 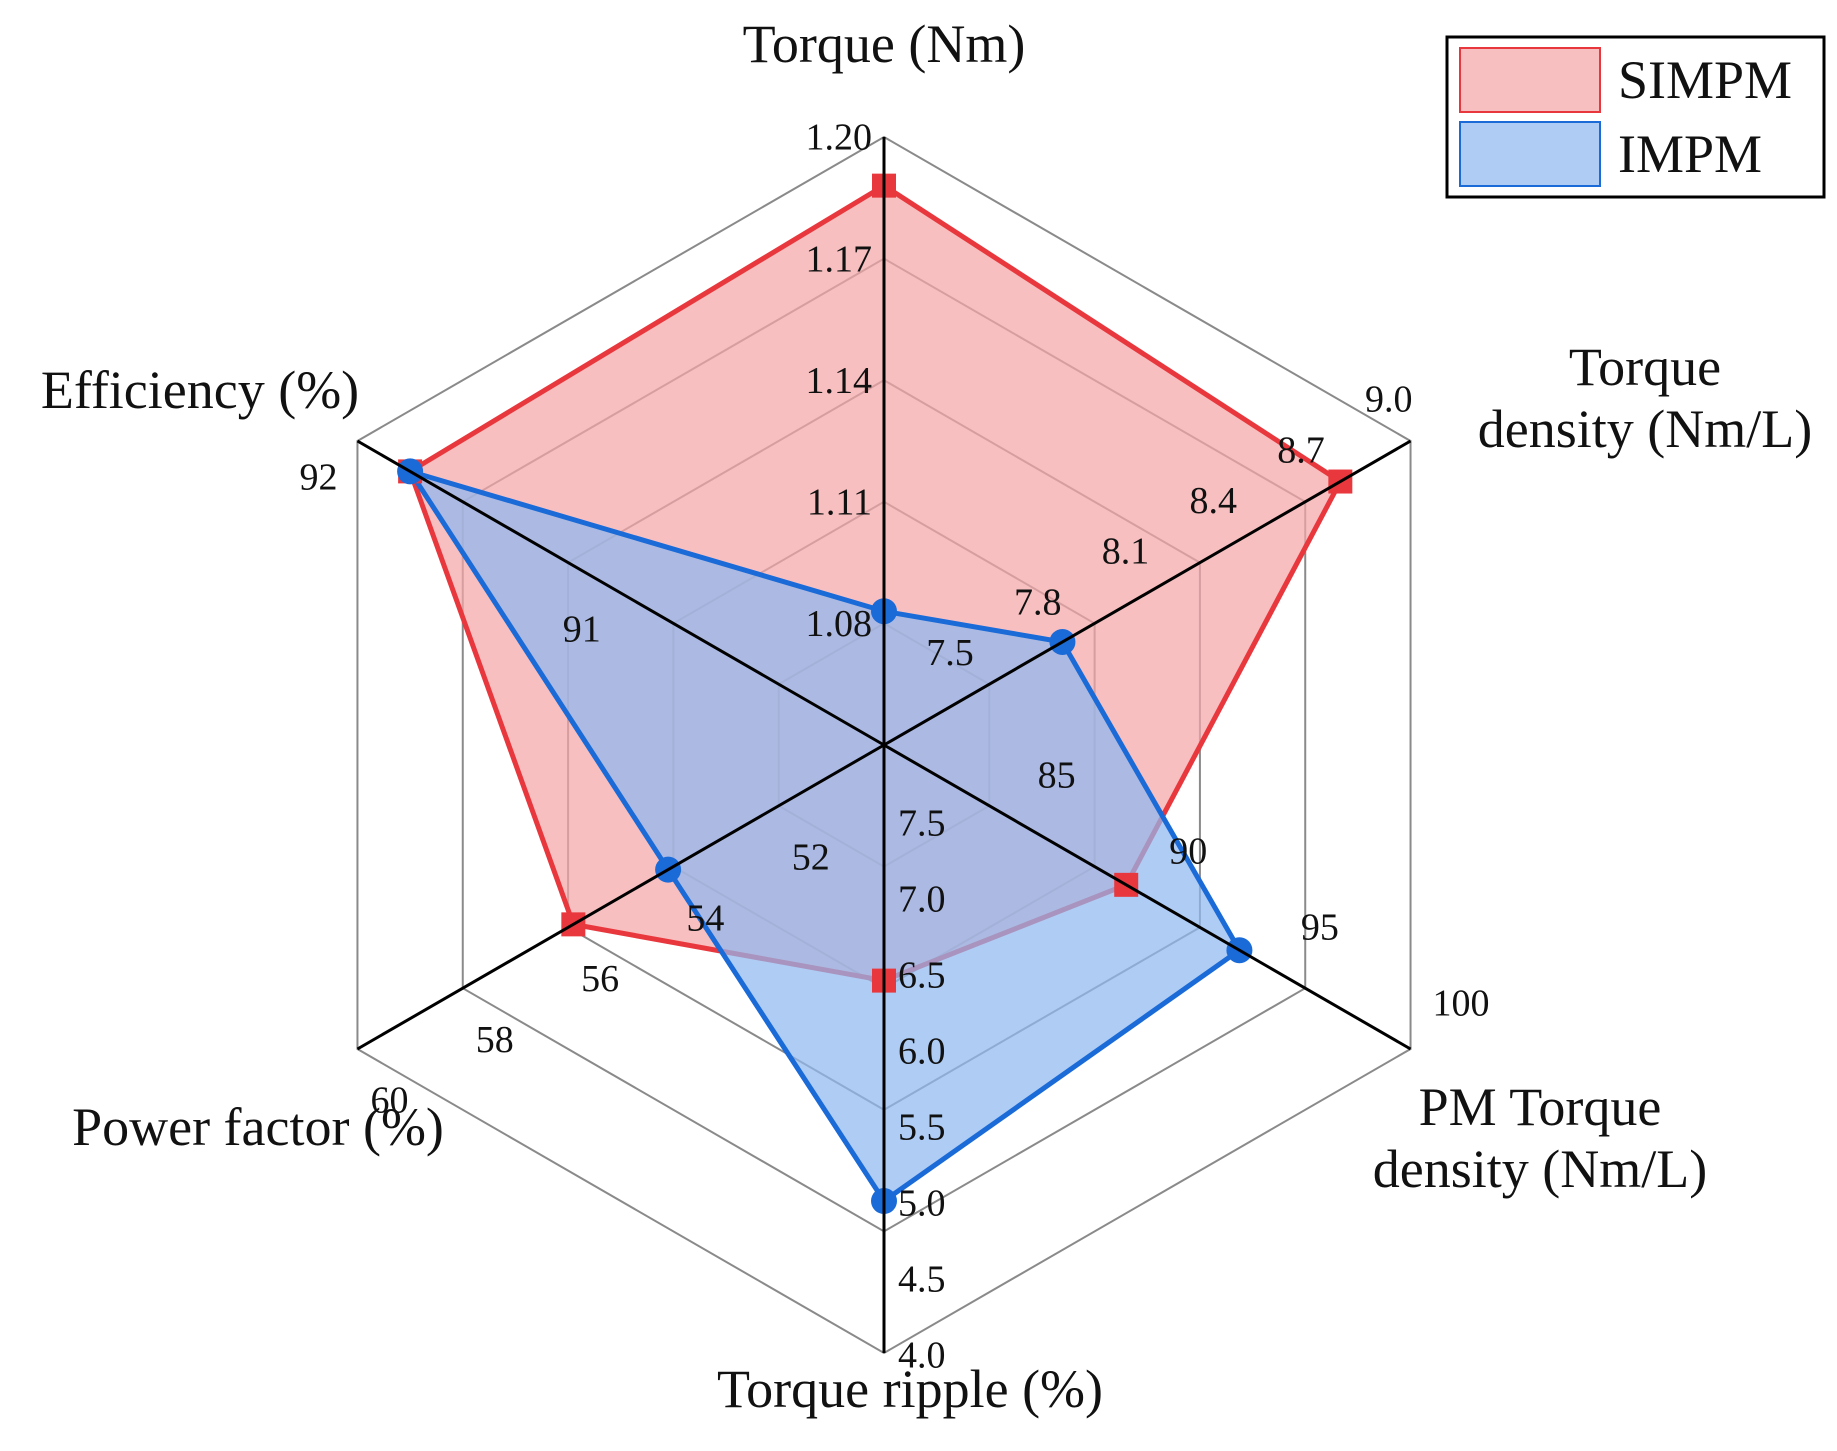 What do you see at coordinates (922, 976) in the screenshot?
I see `tick-label-torque_ripple-6.5: 6.5` at bounding box center [922, 976].